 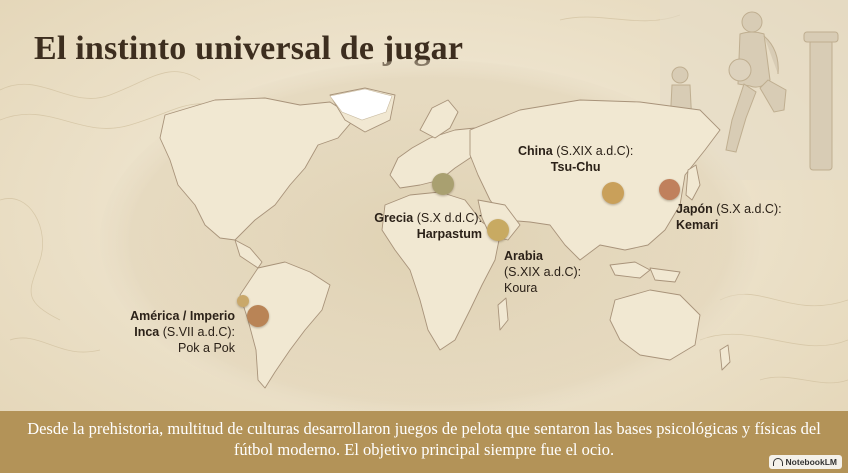 I want to click on notebooklm-badge: NotebookLM, so click(x=805, y=462).